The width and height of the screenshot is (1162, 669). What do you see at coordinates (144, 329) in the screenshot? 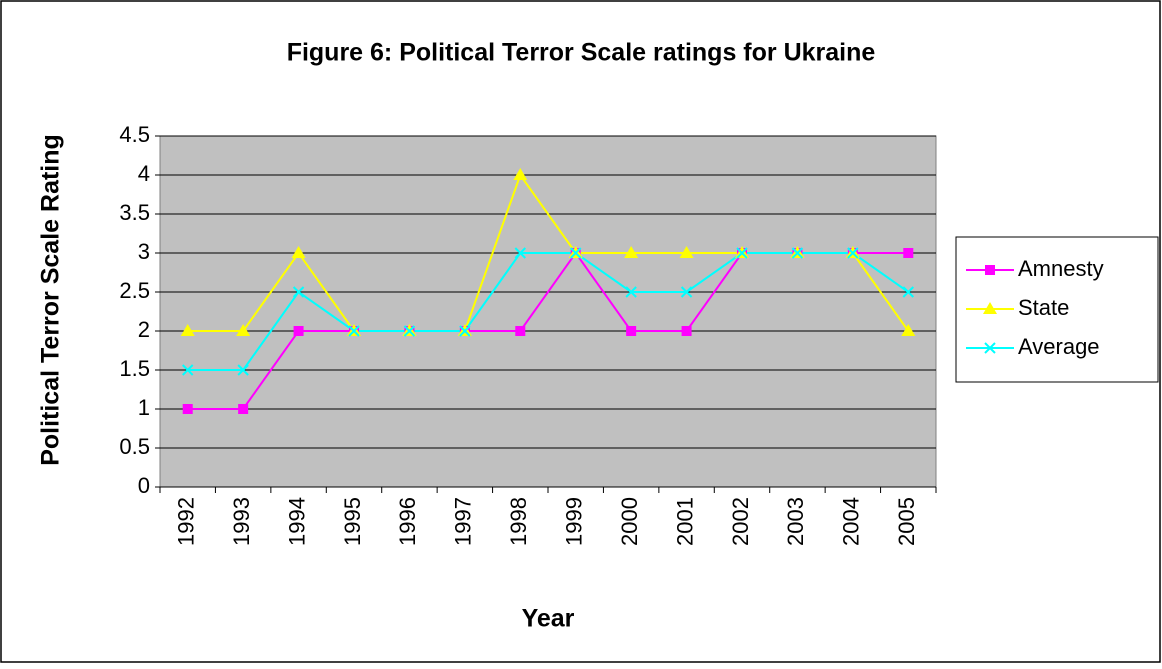
I see `y-tick-label: 2` at bounding box center [144, 329].